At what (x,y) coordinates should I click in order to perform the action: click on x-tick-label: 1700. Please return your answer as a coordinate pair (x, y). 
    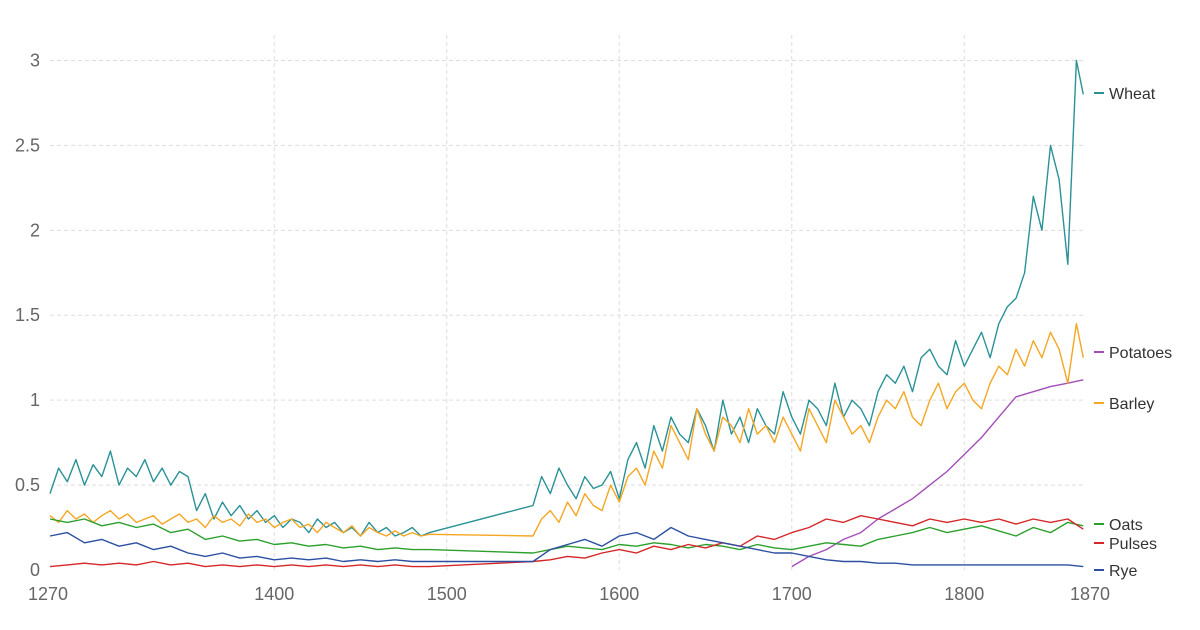
    Looking at the image, I should click on (792, 594).